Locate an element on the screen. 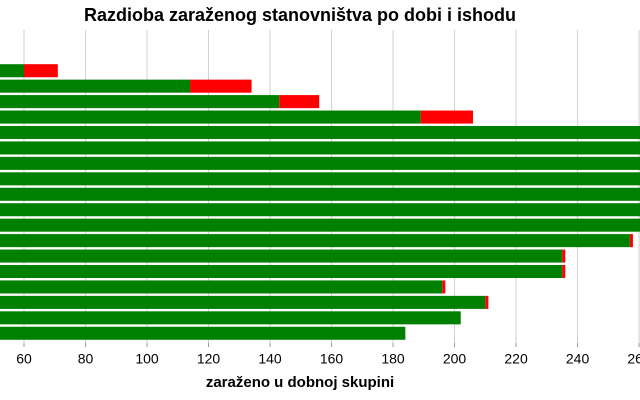  x-tick-label: 60 is located at coordinates (24, 359).